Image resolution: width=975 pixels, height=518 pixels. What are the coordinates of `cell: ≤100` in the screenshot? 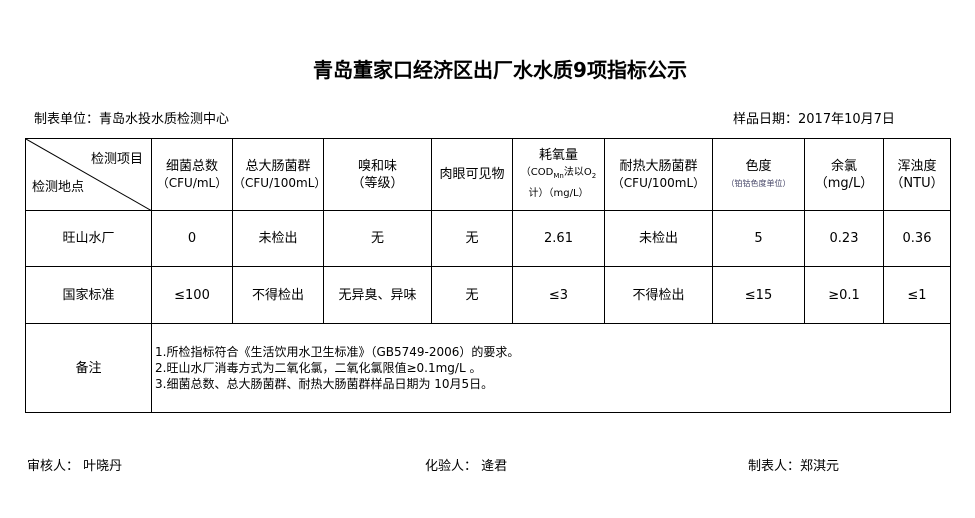 It's located at (192, 295).